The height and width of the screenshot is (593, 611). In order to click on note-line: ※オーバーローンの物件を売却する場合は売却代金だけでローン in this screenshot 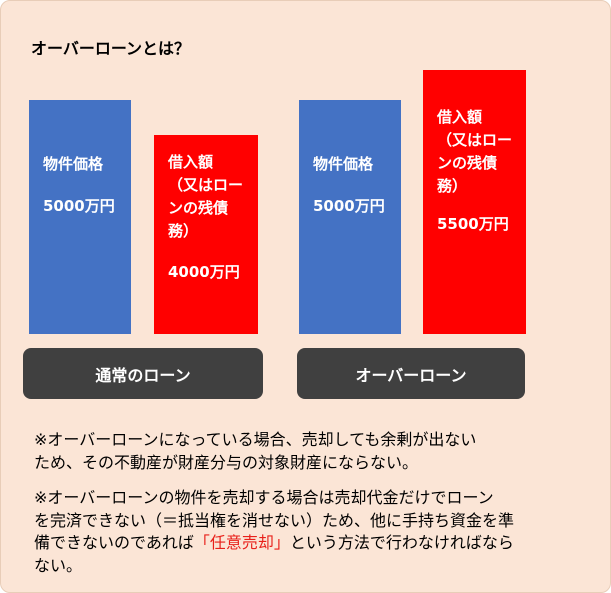, I will do `click(264, 498)`.